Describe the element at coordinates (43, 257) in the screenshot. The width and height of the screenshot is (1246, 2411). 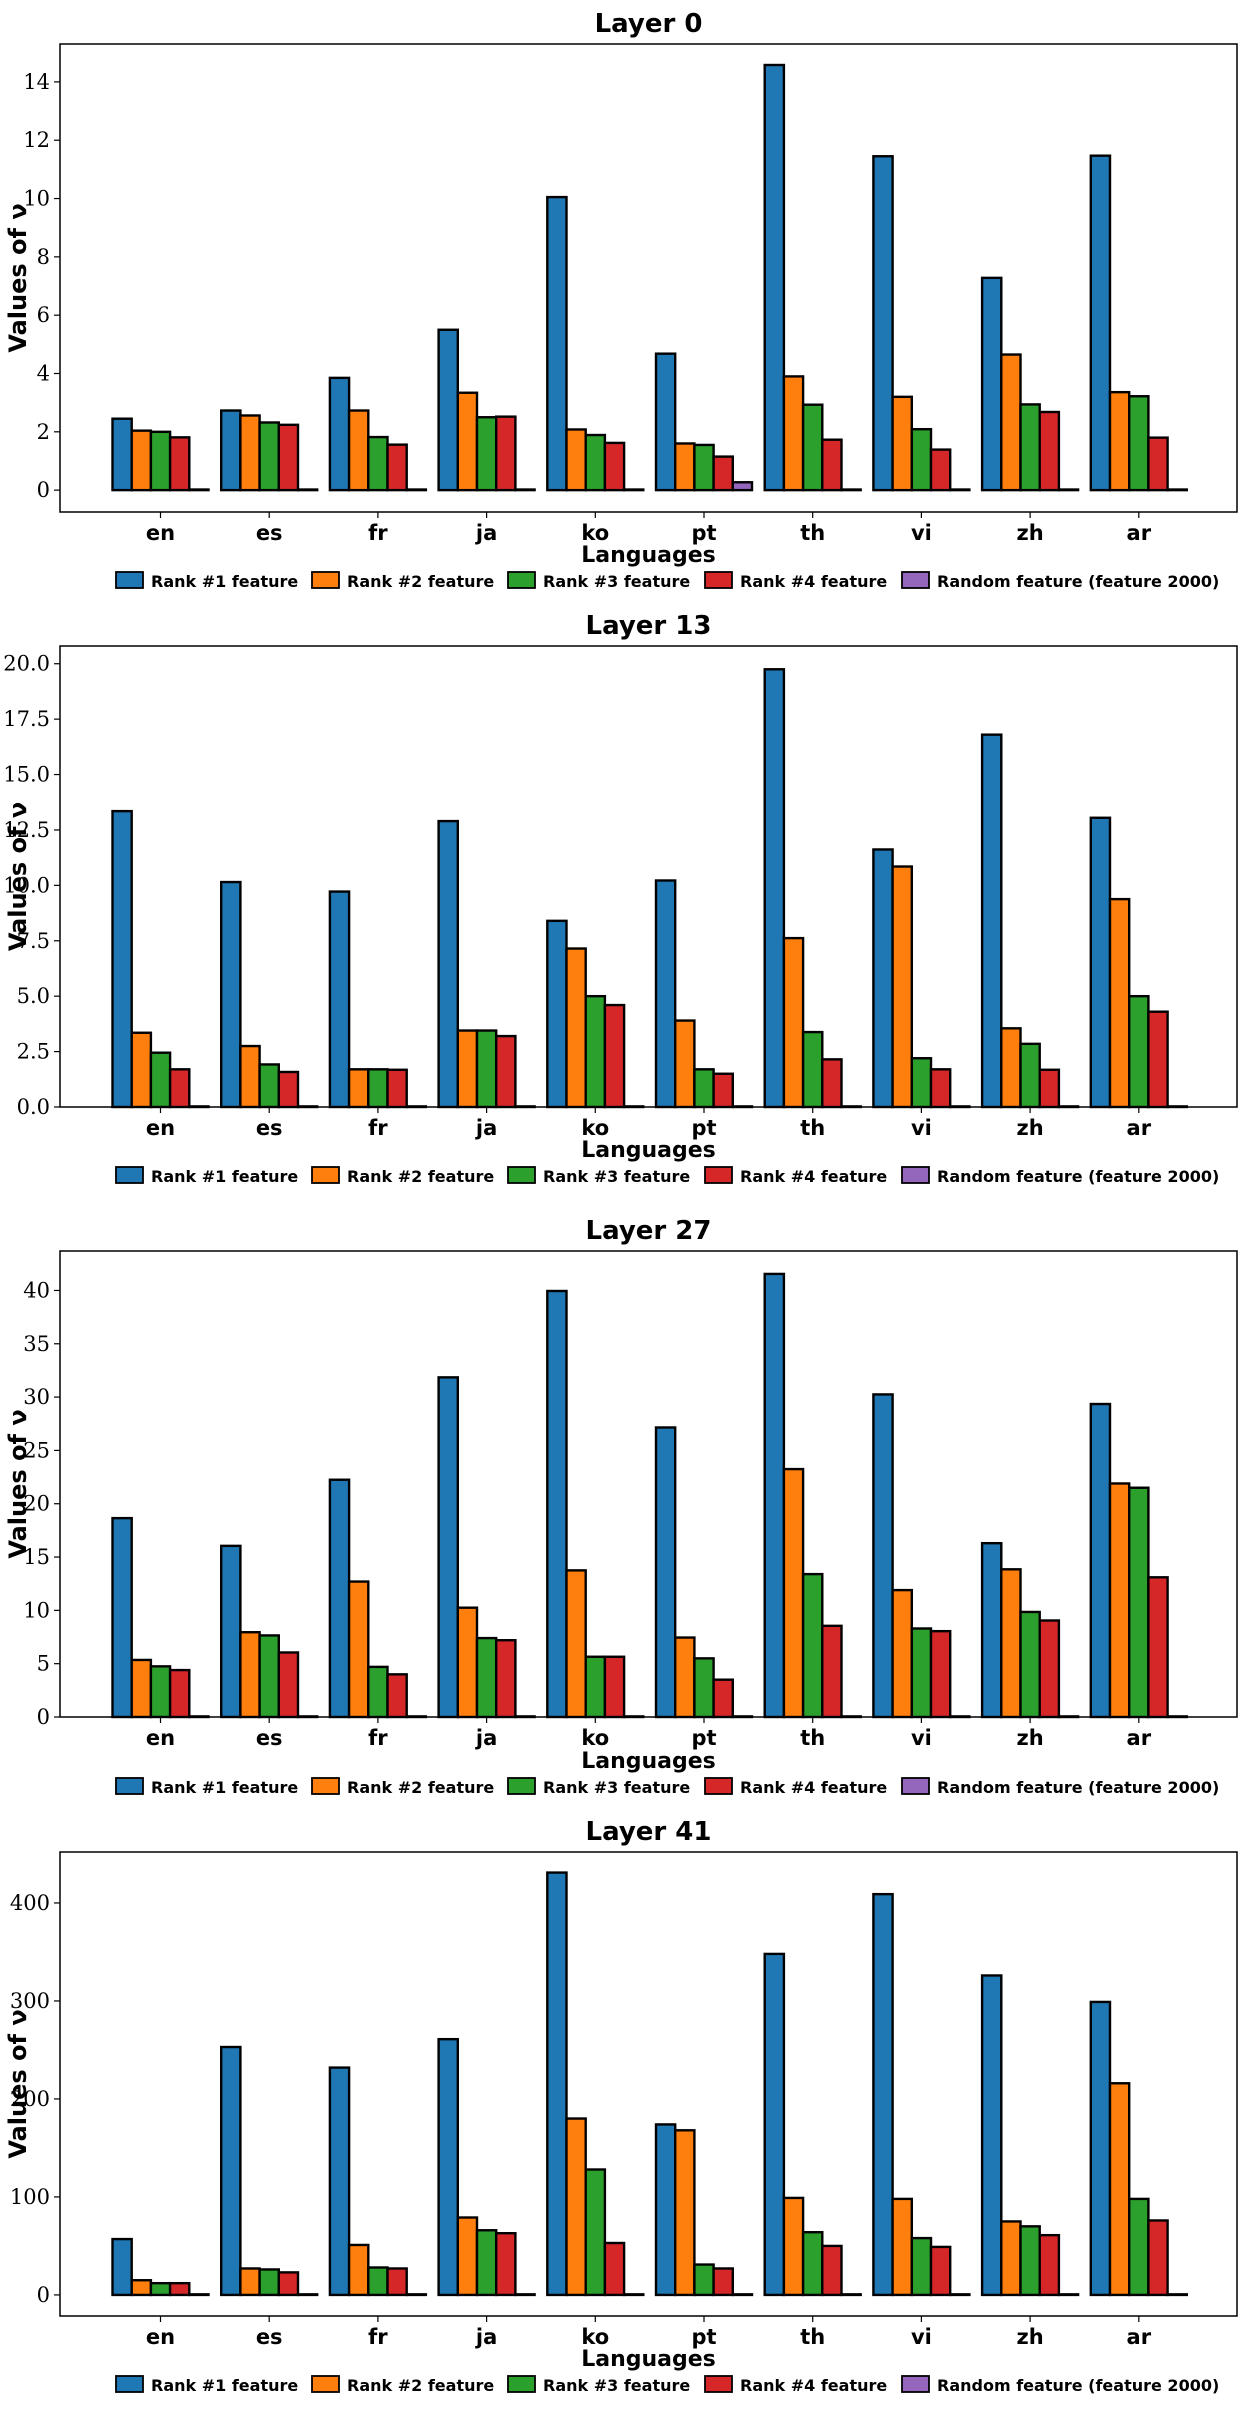
I see `y-tick-label: 8` at that location.